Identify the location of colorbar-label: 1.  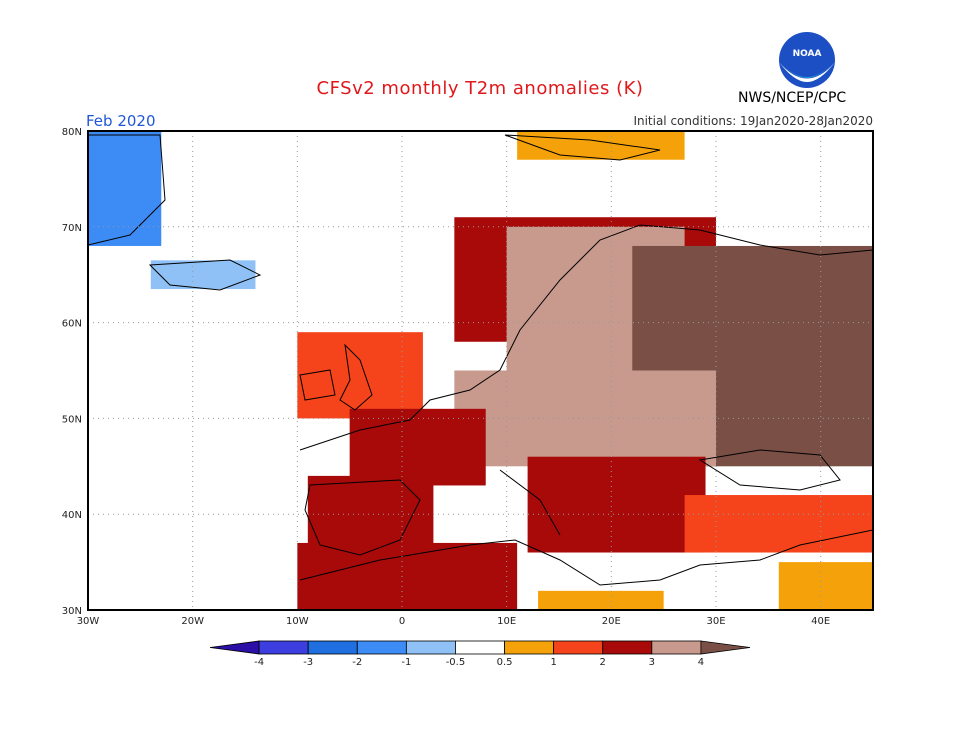
(553, 662).